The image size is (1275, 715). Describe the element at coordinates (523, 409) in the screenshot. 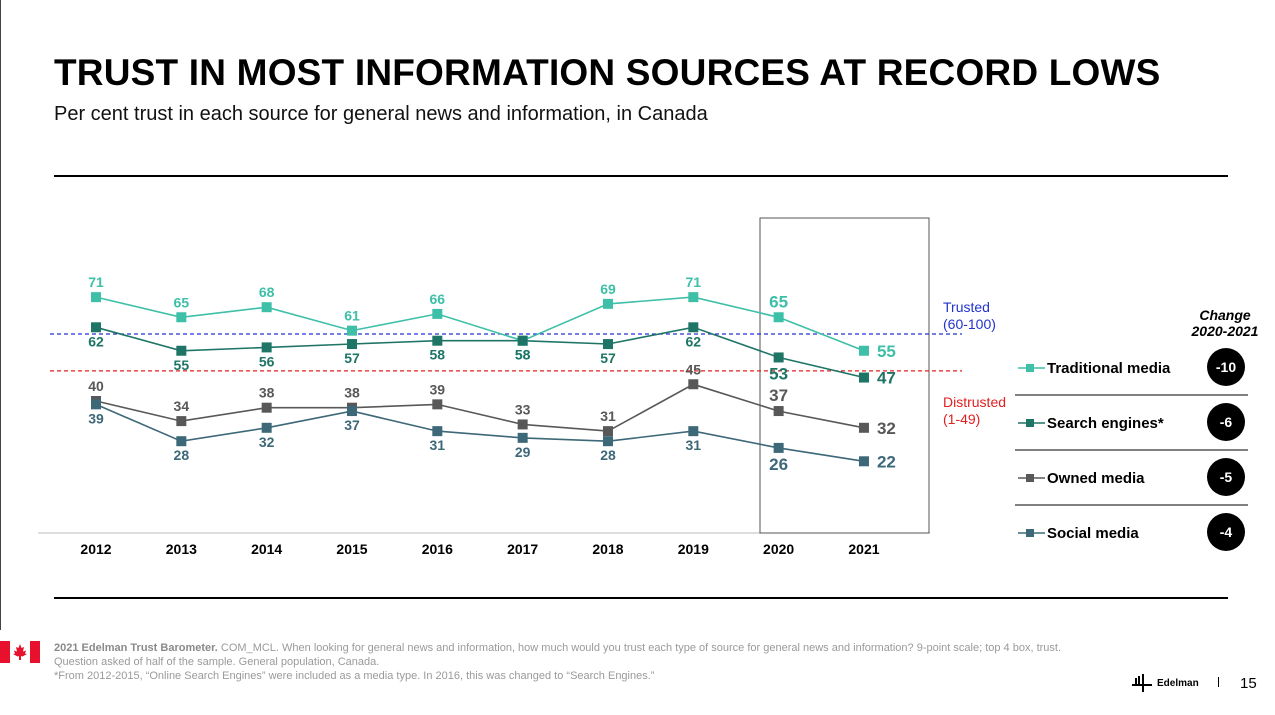

I see `value-label: 33` at that location.